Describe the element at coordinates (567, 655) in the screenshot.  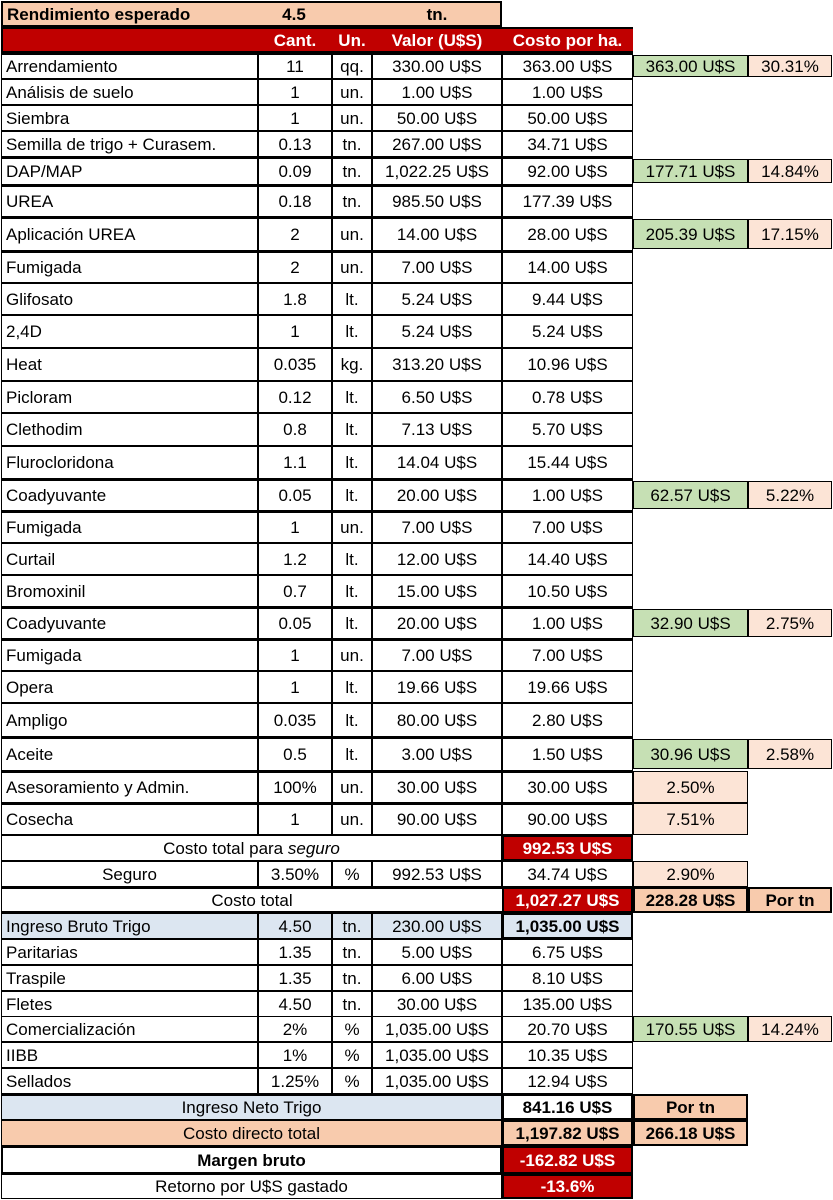
I see `row-costo: 7.00 U$S` at that location.